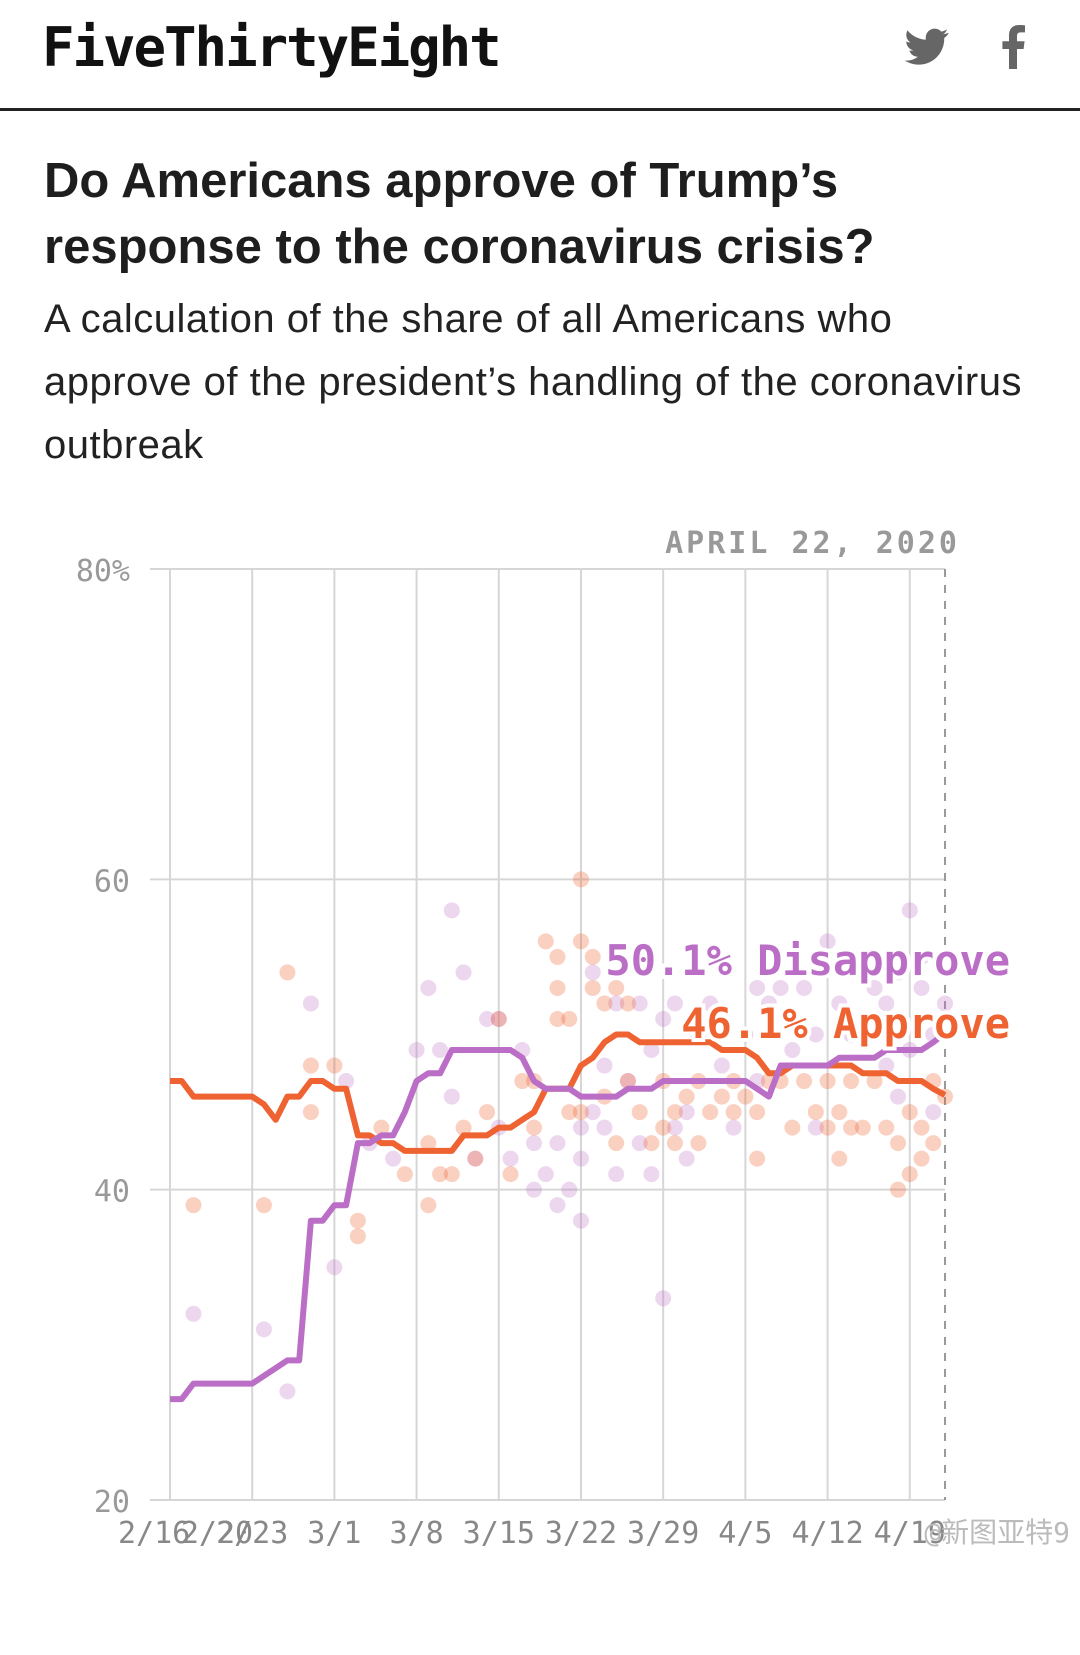 This screenshot has width=1080, height=1655. Describe the element at coordinates (997, 1532) in the screenshot. I see `watermark-text: @新图亚特9` at that location.